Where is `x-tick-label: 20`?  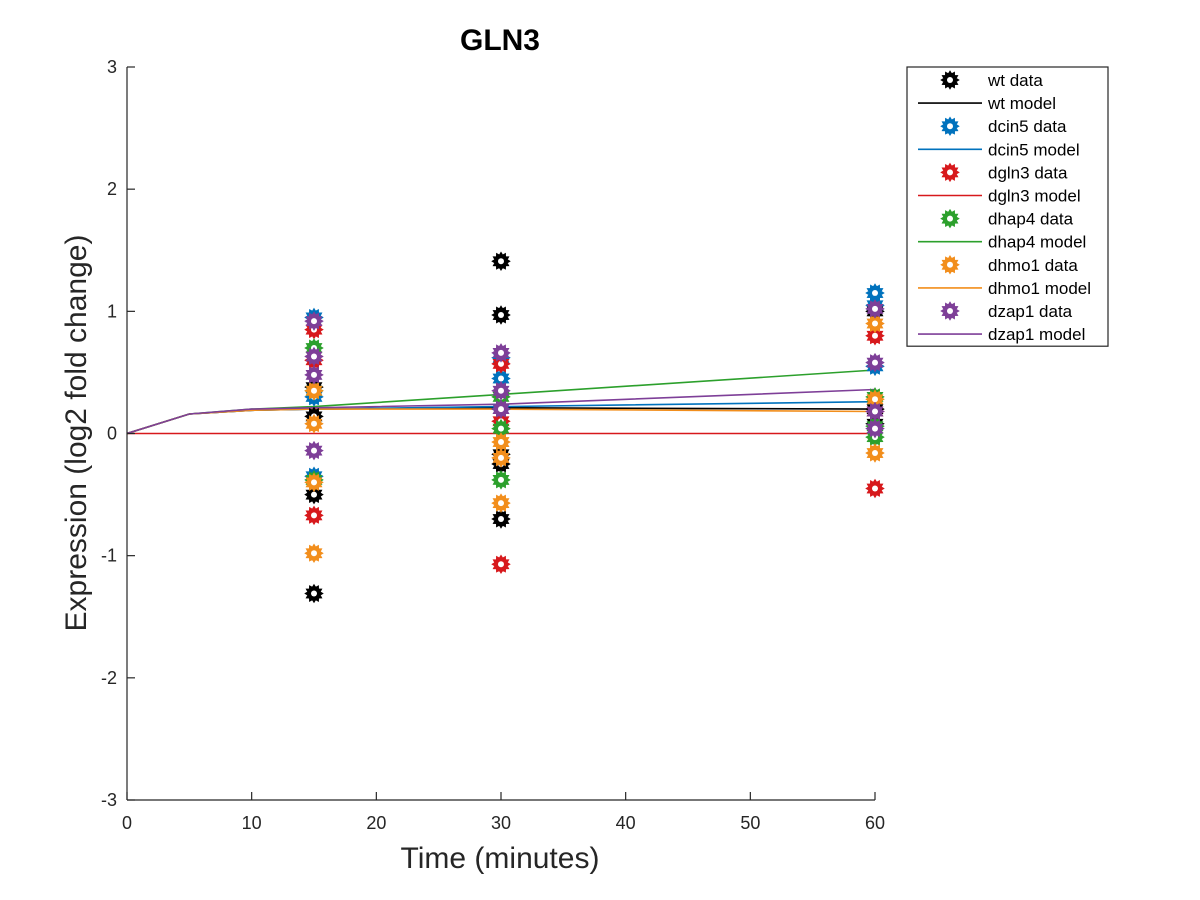 x-tick-label: 20 is located at coordinates (376, 823).